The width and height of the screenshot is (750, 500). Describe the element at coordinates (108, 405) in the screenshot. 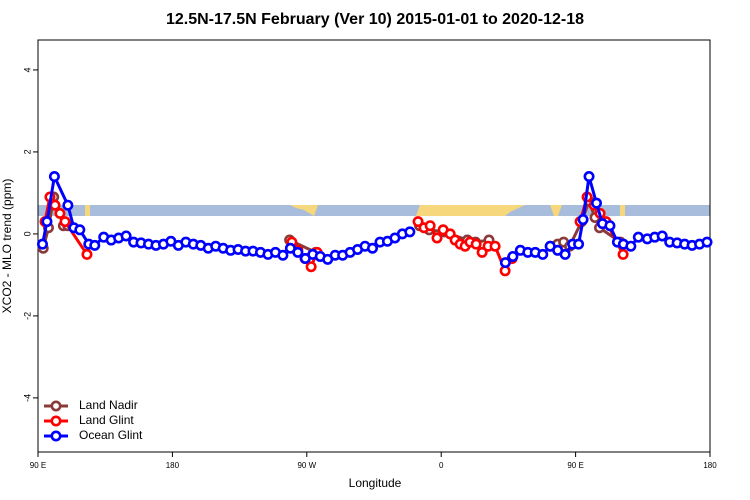

I see `legend-label: Land Nadir` at that location.